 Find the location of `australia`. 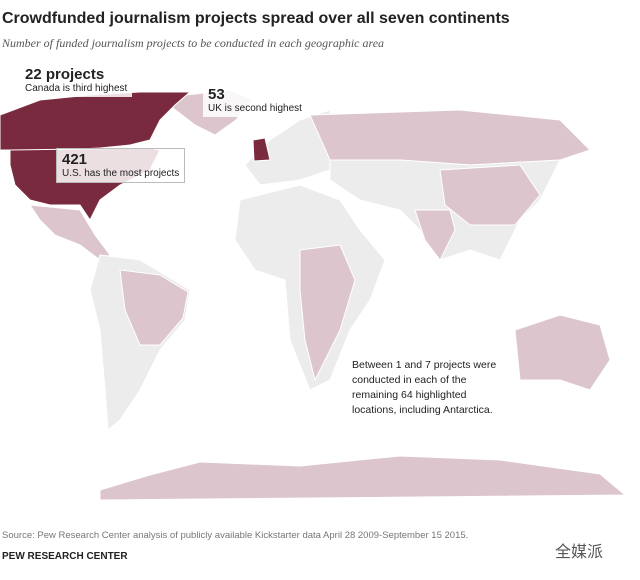

australia is located at coordinates (562, 352).